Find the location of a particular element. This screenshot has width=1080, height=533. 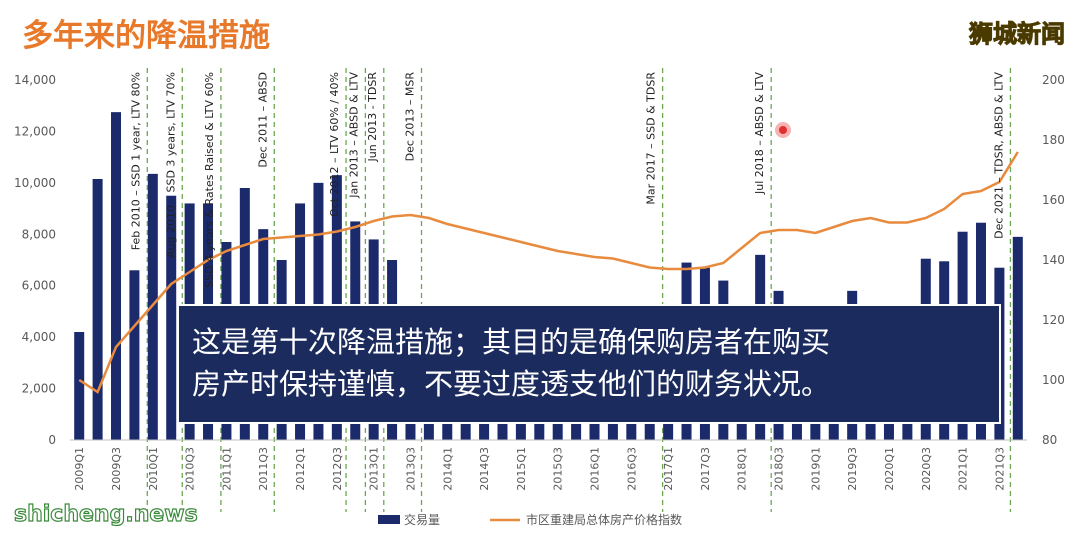

y2-tick-label: 160 is located at coordinates (1053, 200).